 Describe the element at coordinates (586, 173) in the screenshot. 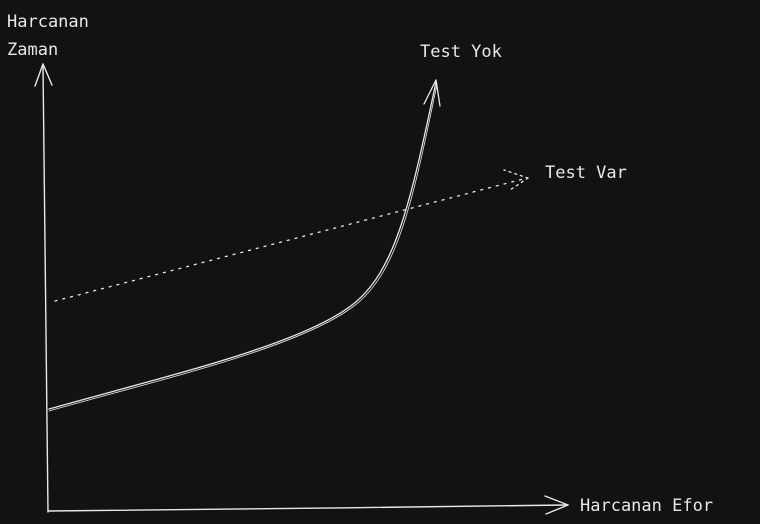

I see `test-var-label: Test Var` at that location.